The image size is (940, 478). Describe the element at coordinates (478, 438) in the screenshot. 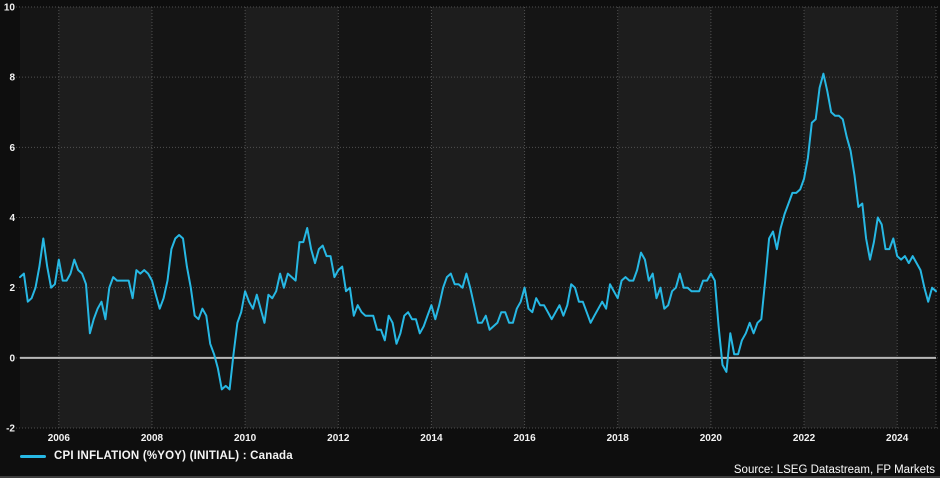

I see `x-axis-labels: 2006 2008 2010 2012 2014 2016 2018 2020 2022 2024` at that location.